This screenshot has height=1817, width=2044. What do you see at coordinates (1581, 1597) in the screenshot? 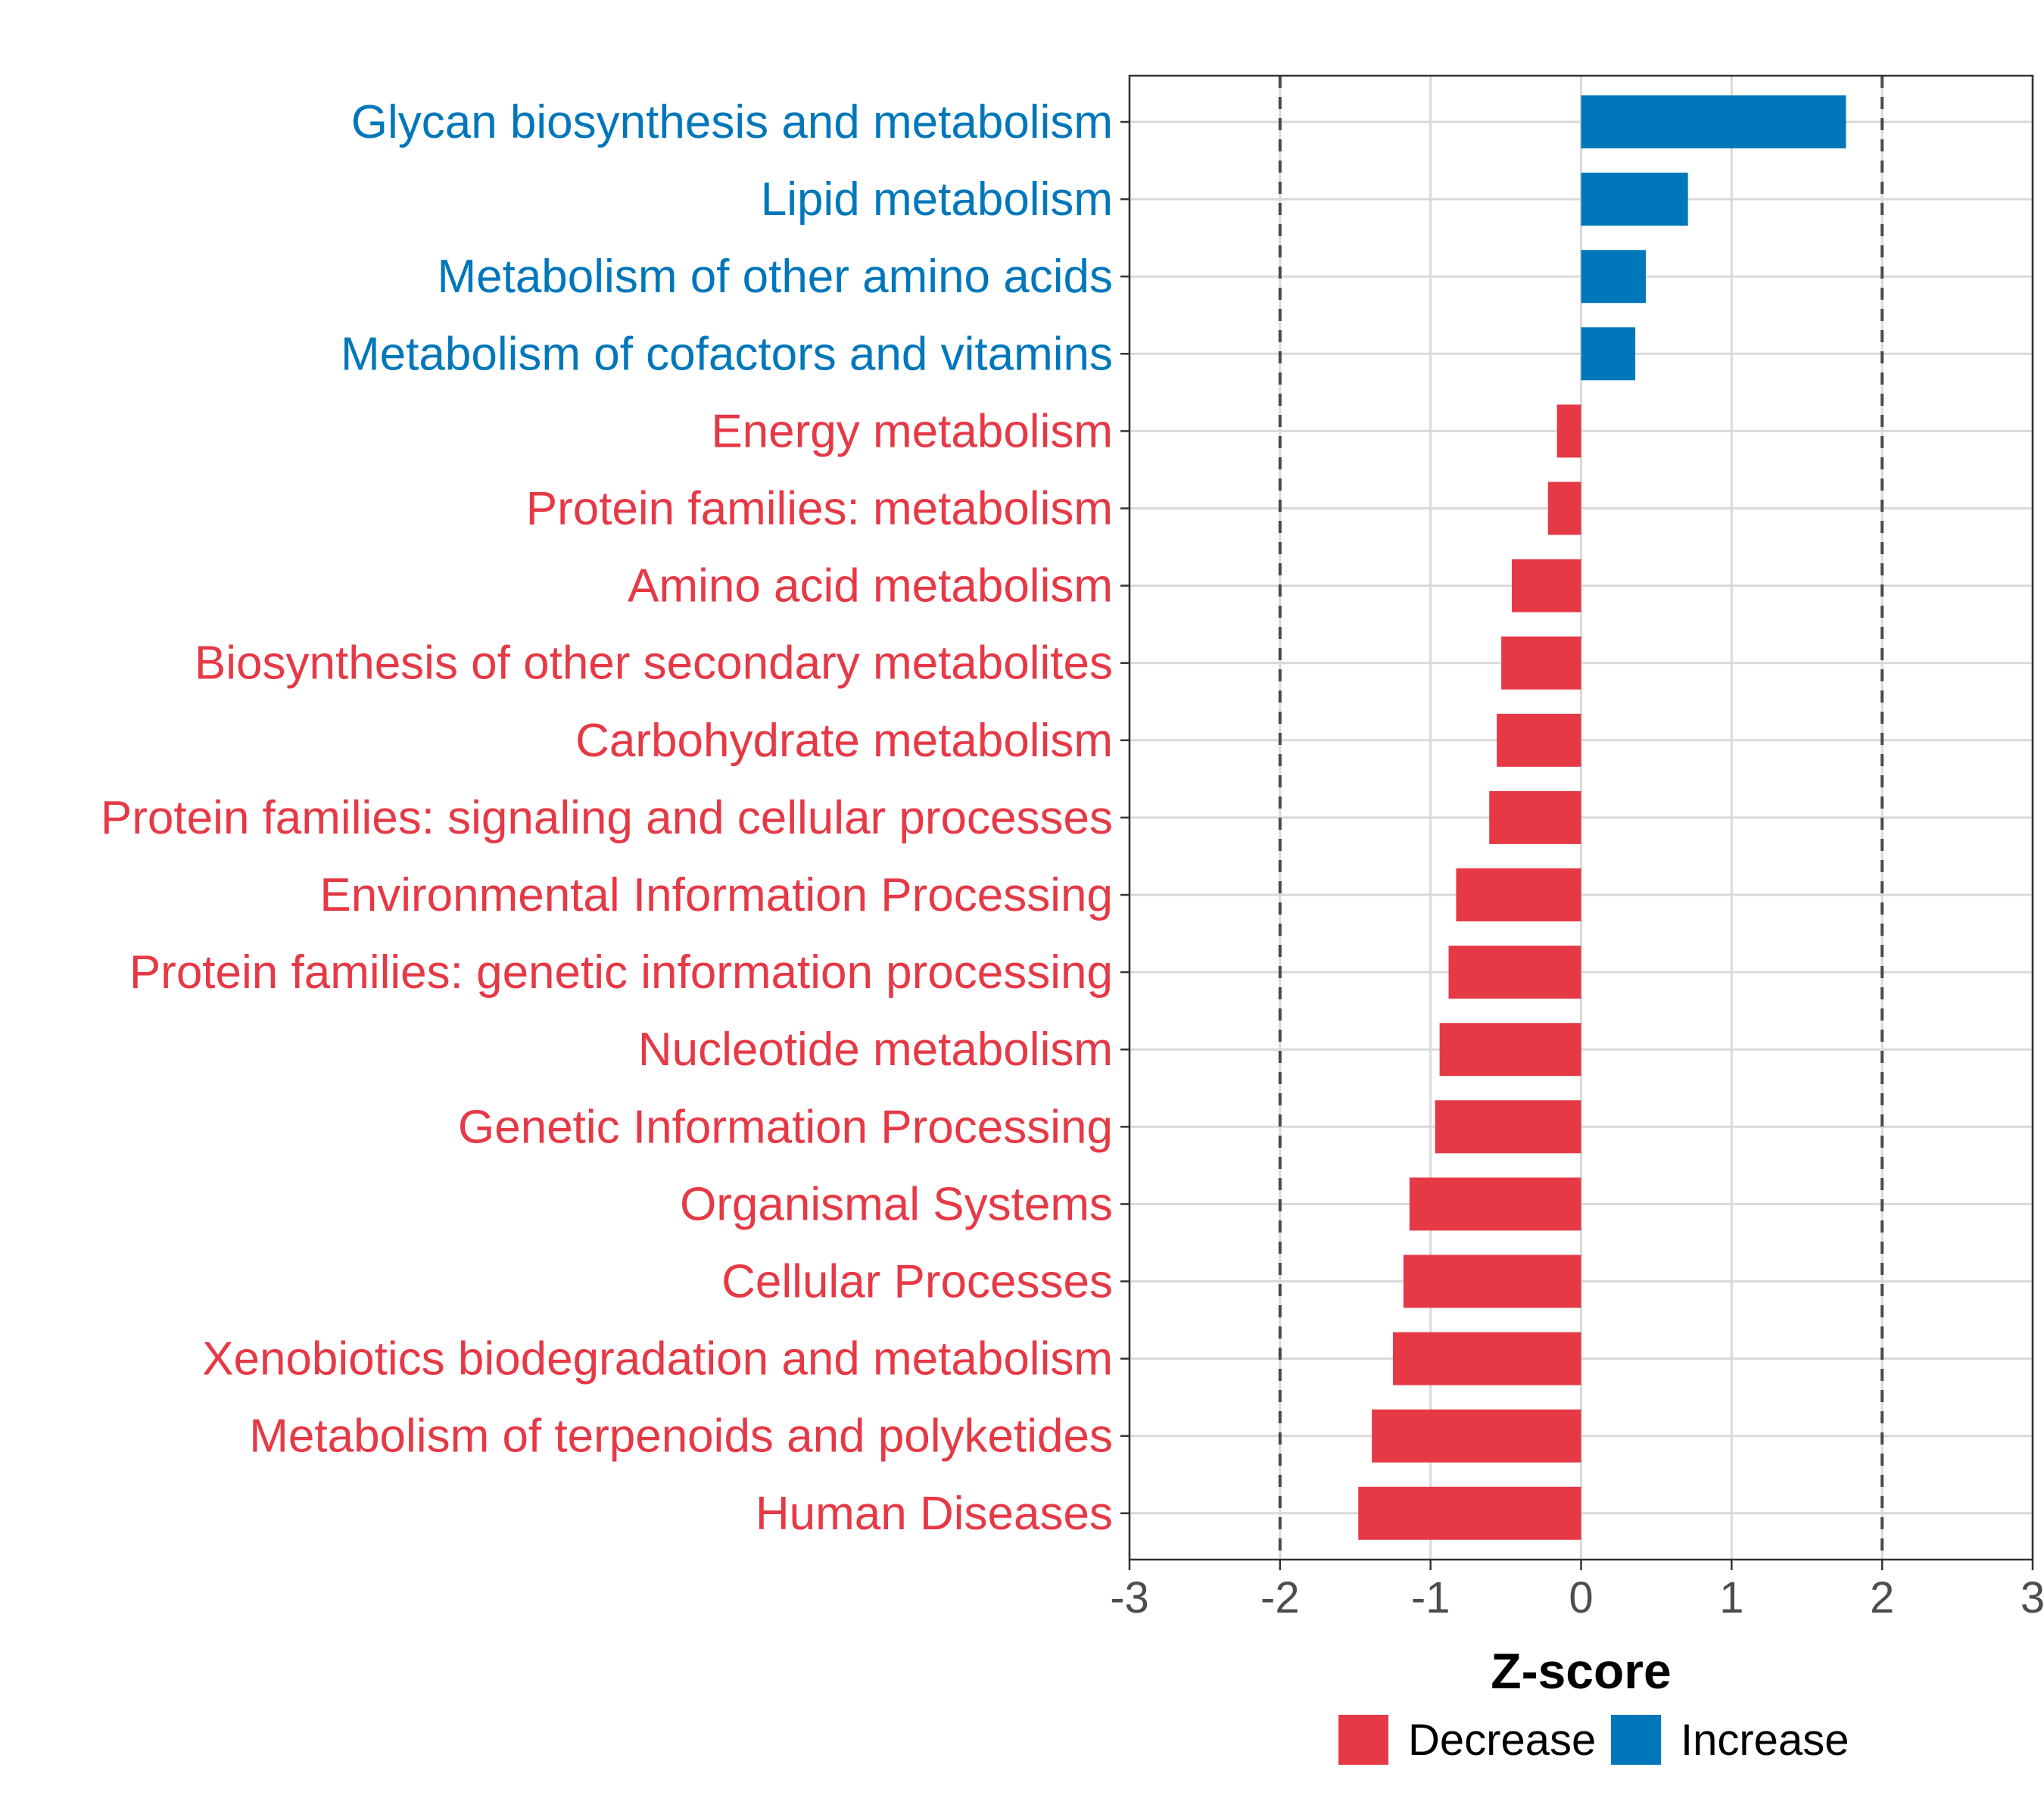
I see `x-tick-label: 0` at bounding box center [1581, 1597].